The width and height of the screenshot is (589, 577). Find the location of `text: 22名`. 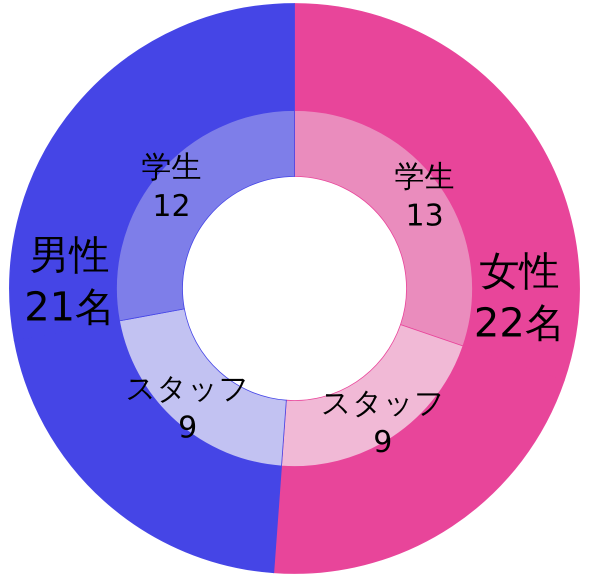

text: 22名 is located at coordinates (519, 323).